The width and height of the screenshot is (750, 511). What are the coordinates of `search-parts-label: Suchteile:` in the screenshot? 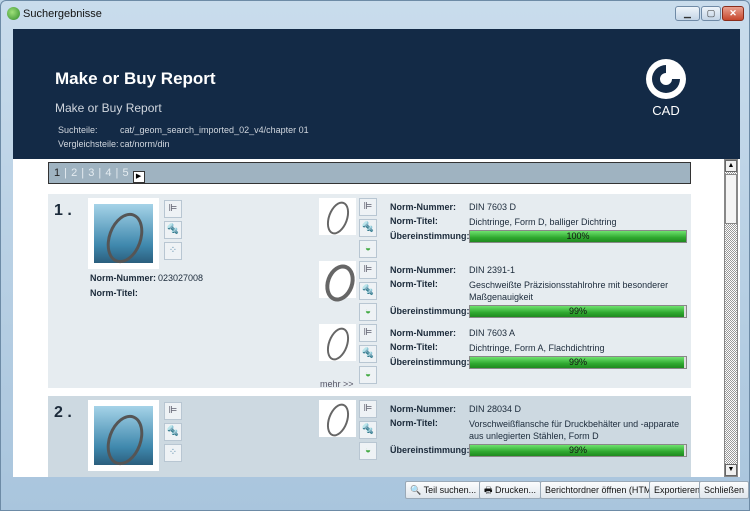 It's located at (78, 130).